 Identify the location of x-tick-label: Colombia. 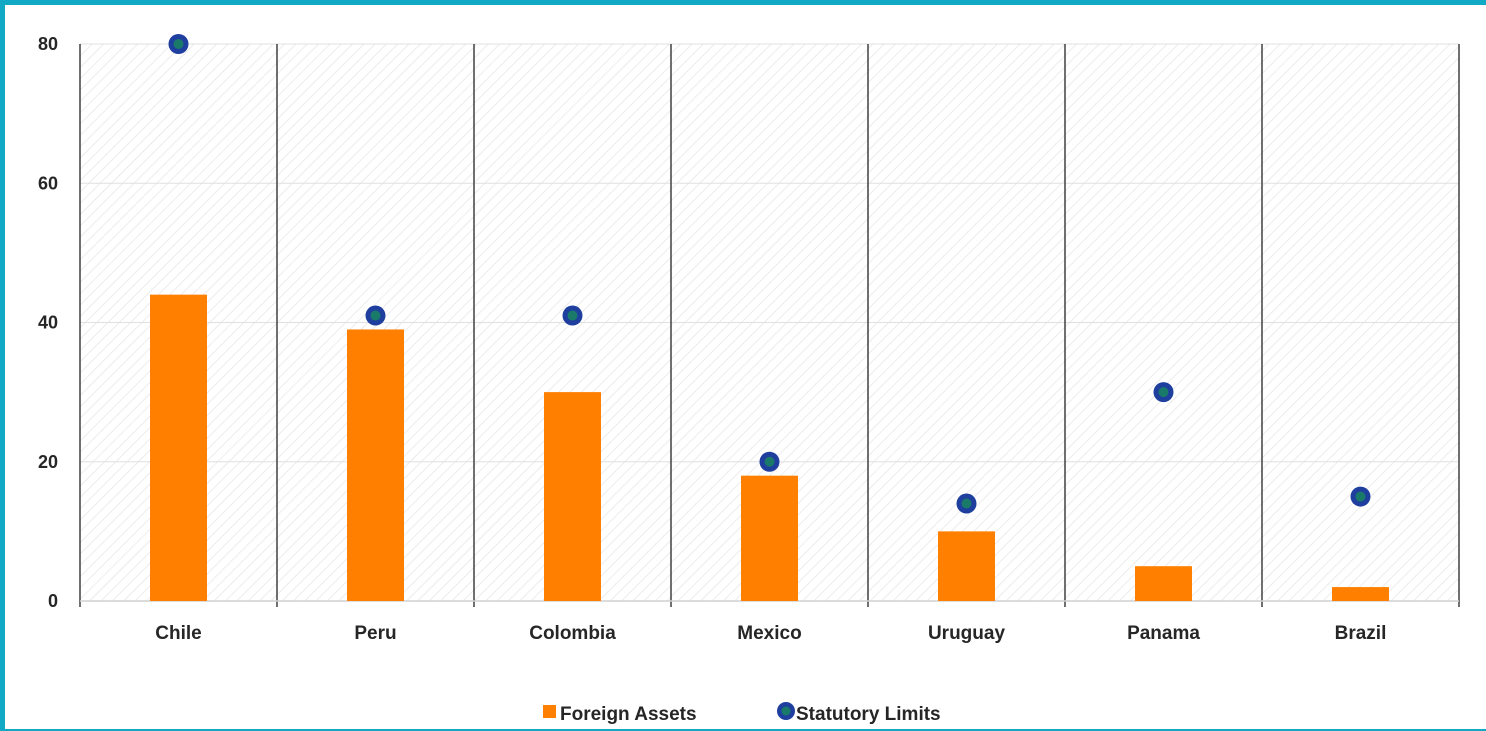
(572, 633).